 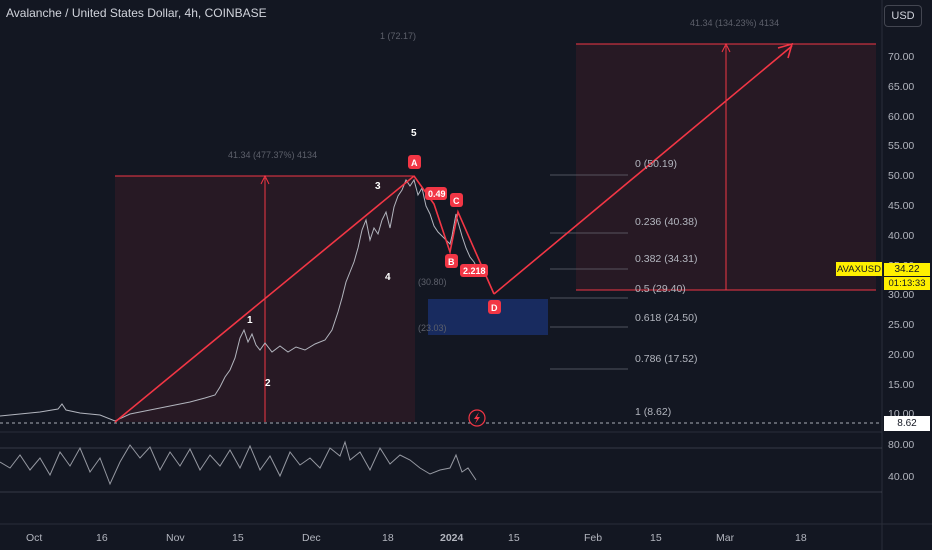 I want to click on fib-label: 0.786 (17.52), so click(x=666, y=359).